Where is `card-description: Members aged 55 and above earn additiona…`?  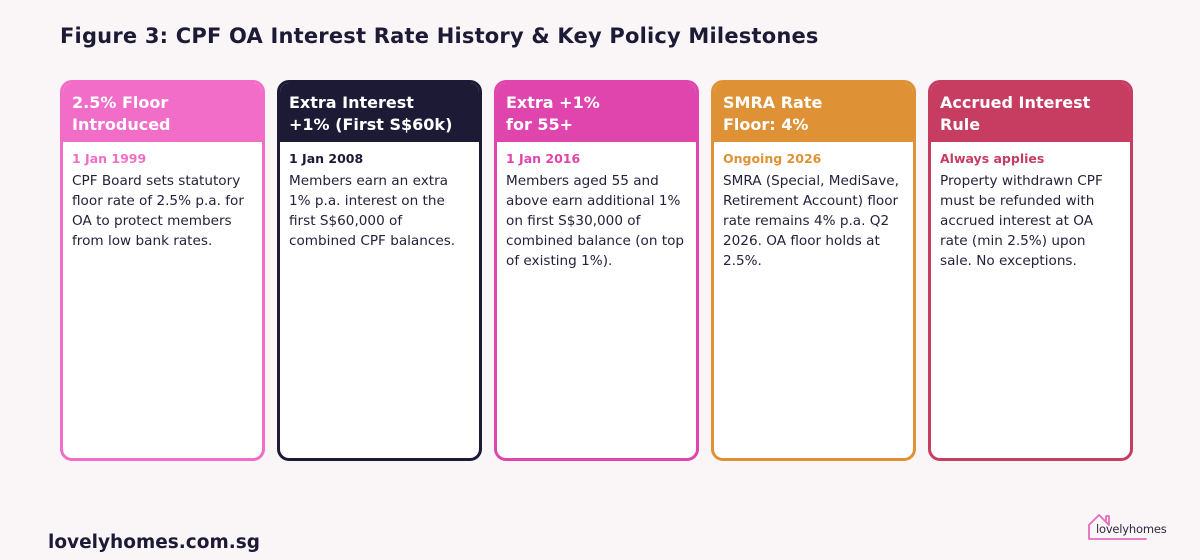
card-description: Members aged 55 and above earn additiona… is located at coordinates (595, 221).